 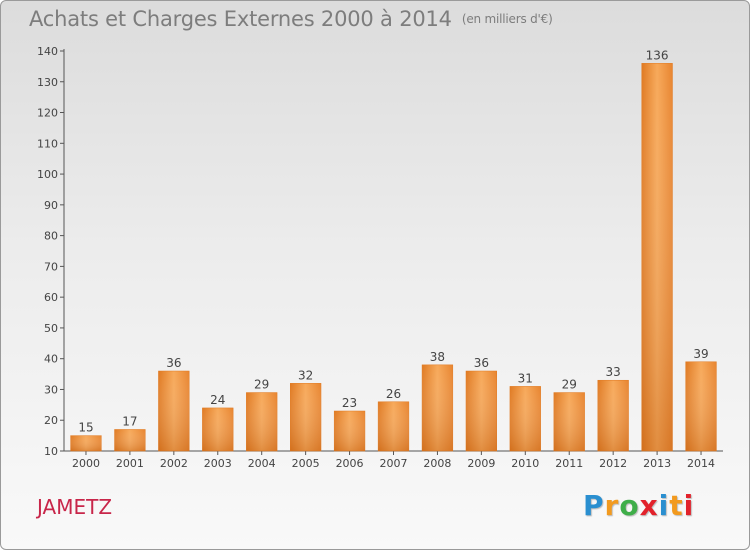 What do you see at coordinates (47, 51) in the screenshot?
I see `y-tick-label: 140` at bounding box center [47, 51].